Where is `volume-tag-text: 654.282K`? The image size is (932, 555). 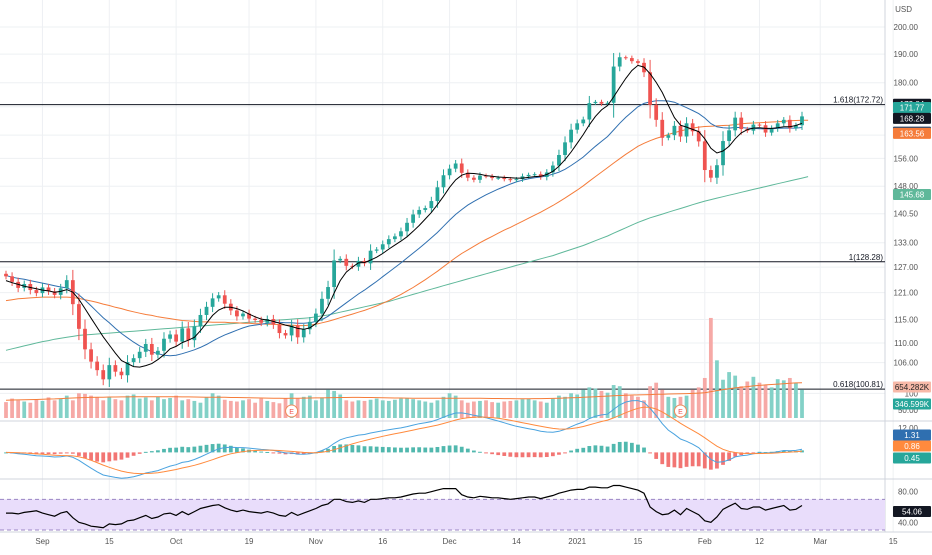 volume-tag-text: 654.282K is located at coordinates (912, 387).